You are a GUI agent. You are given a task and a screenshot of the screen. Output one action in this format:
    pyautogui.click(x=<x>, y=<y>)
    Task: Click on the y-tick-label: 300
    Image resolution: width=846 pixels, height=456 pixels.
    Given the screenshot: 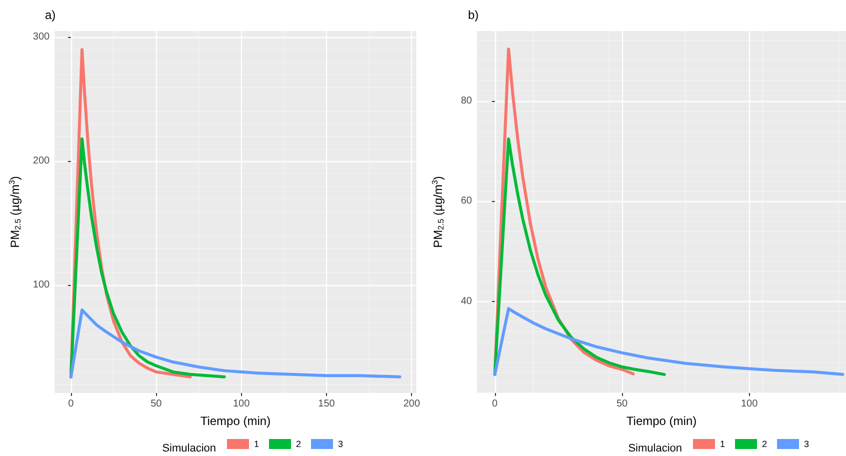 What is the action you would take?
    pyautogui.click(x=41, y=37)
    